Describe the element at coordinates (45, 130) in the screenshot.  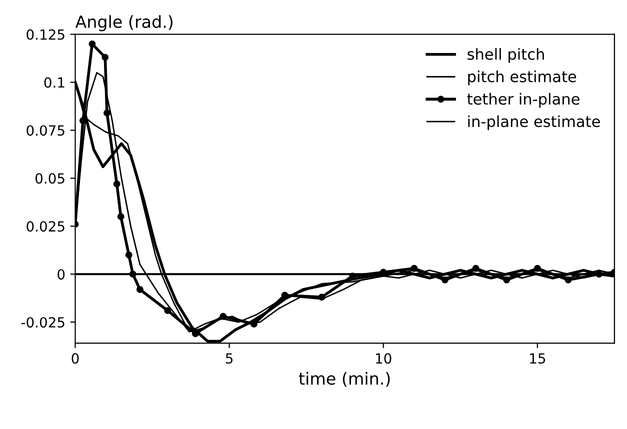
I see `y-tick-label: 0.075` at that location.